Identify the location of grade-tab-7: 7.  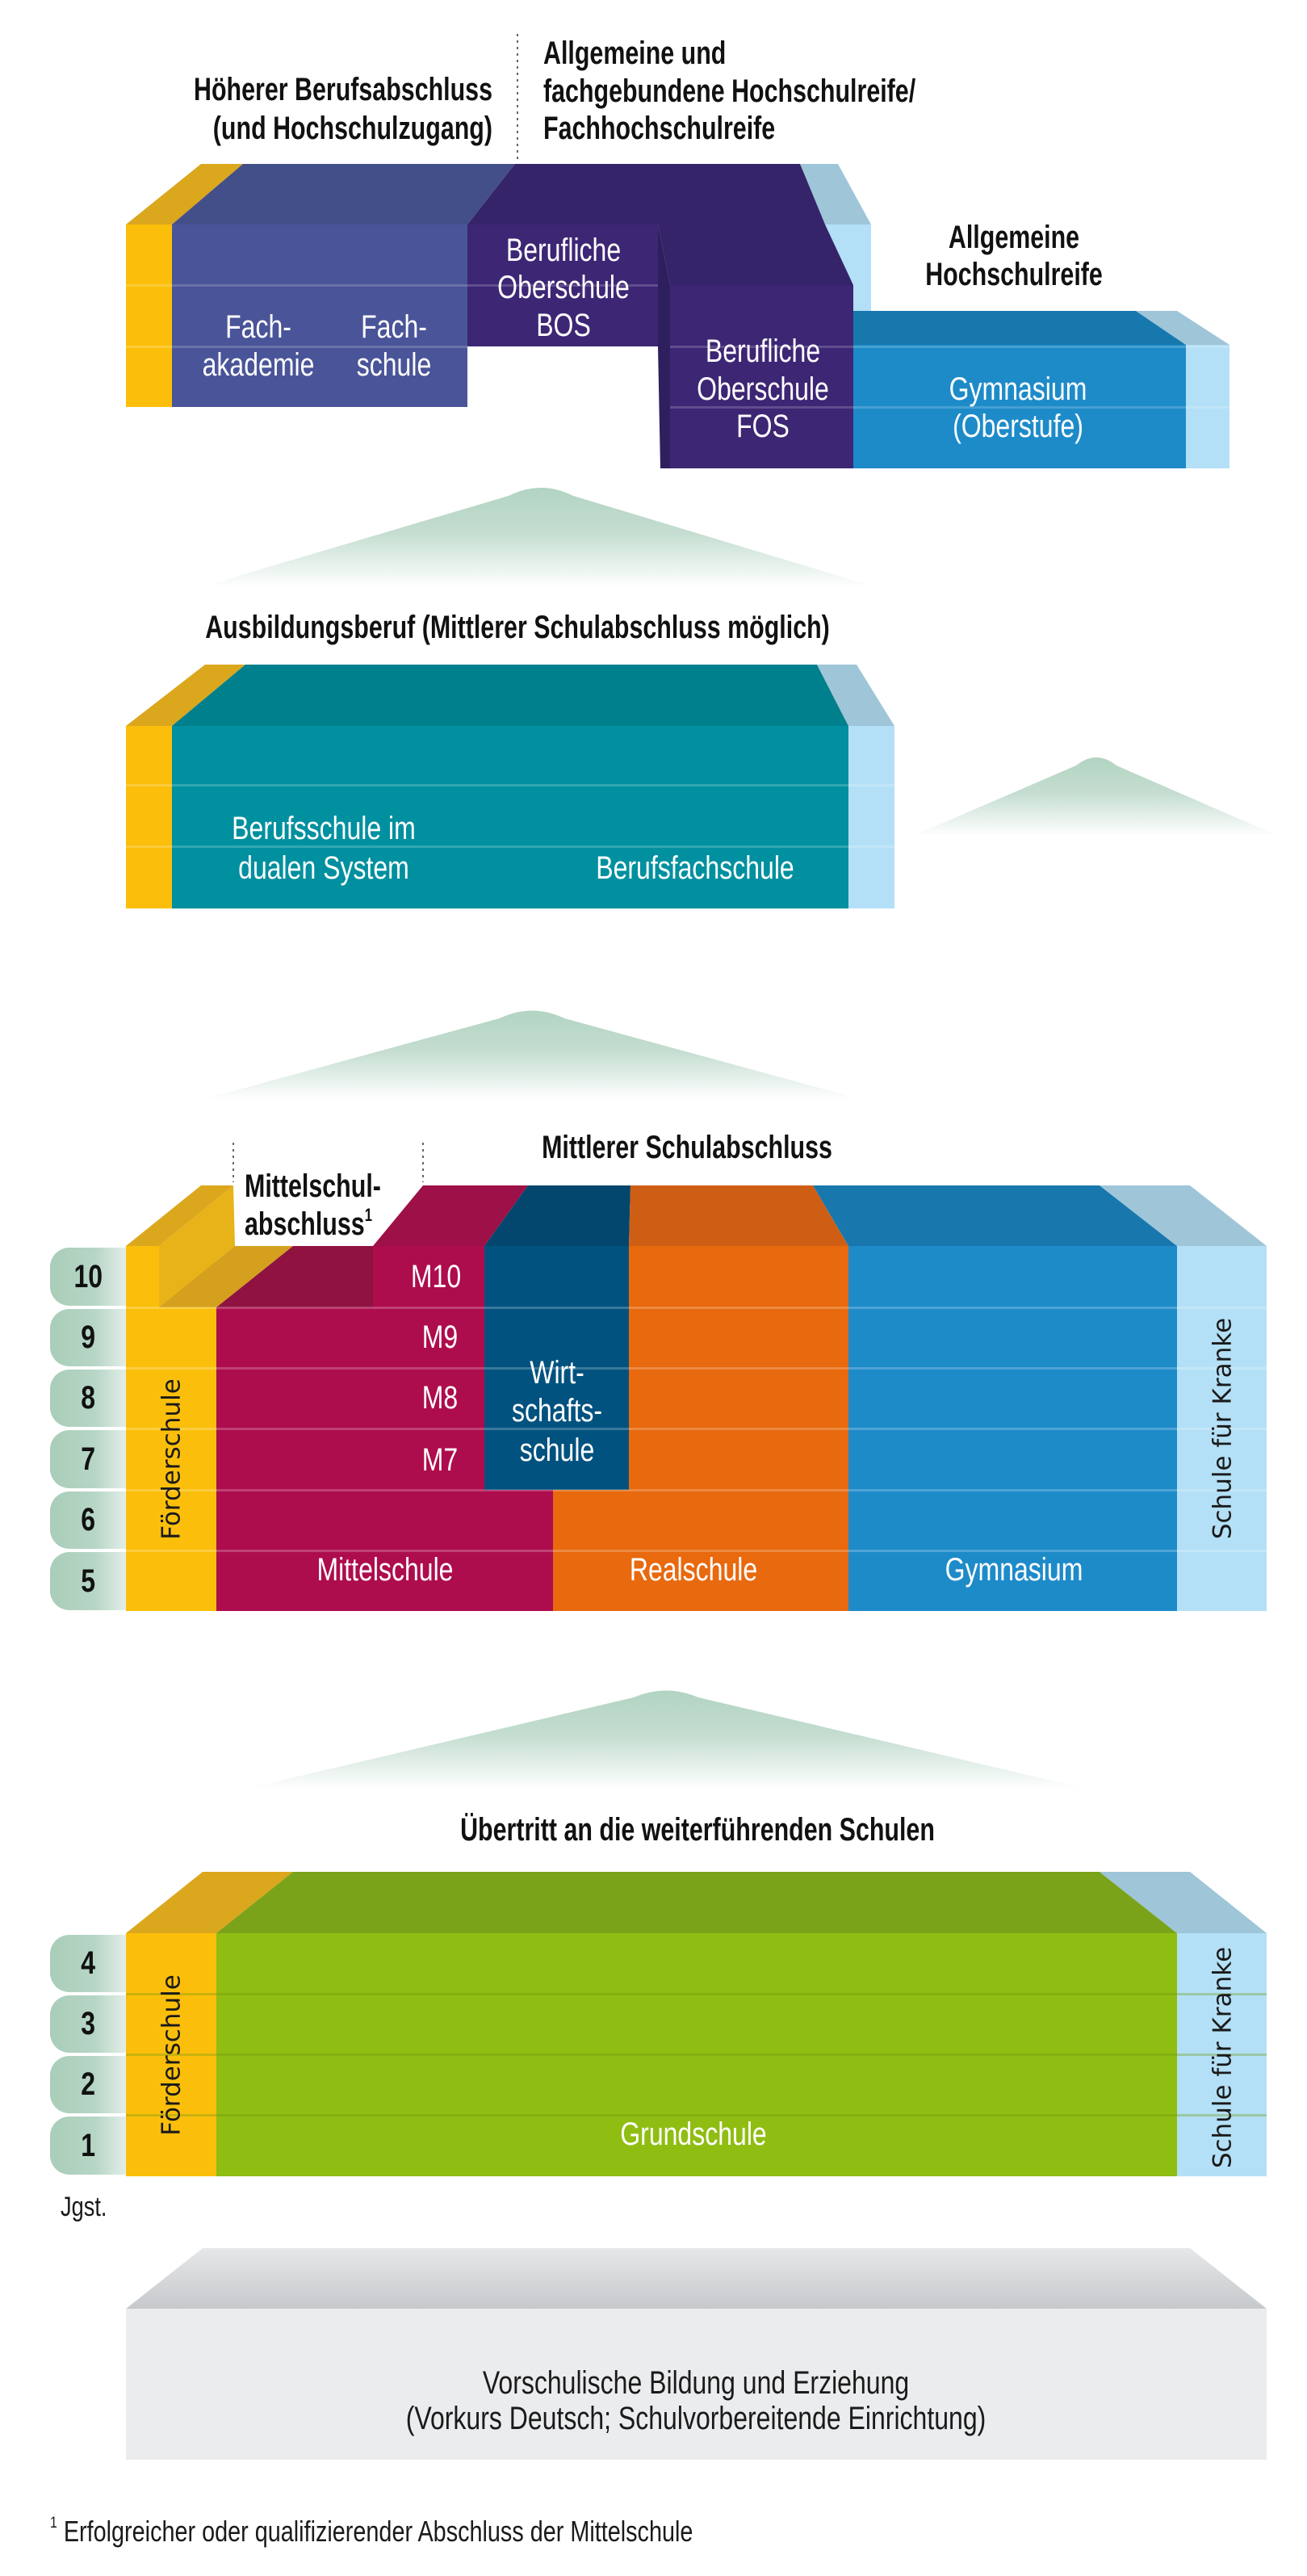
(88, 1459).